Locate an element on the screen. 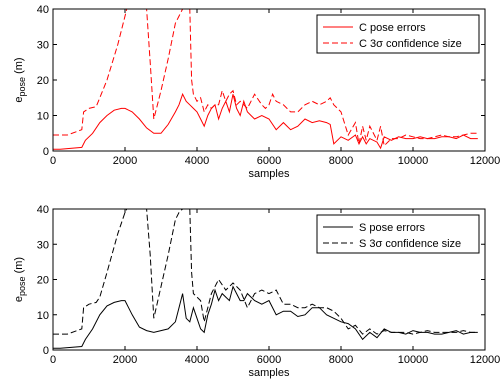 This screenshot has width=503, height=391. legend-entry: C 3σ confidence size is located at coordinates (410, 44).